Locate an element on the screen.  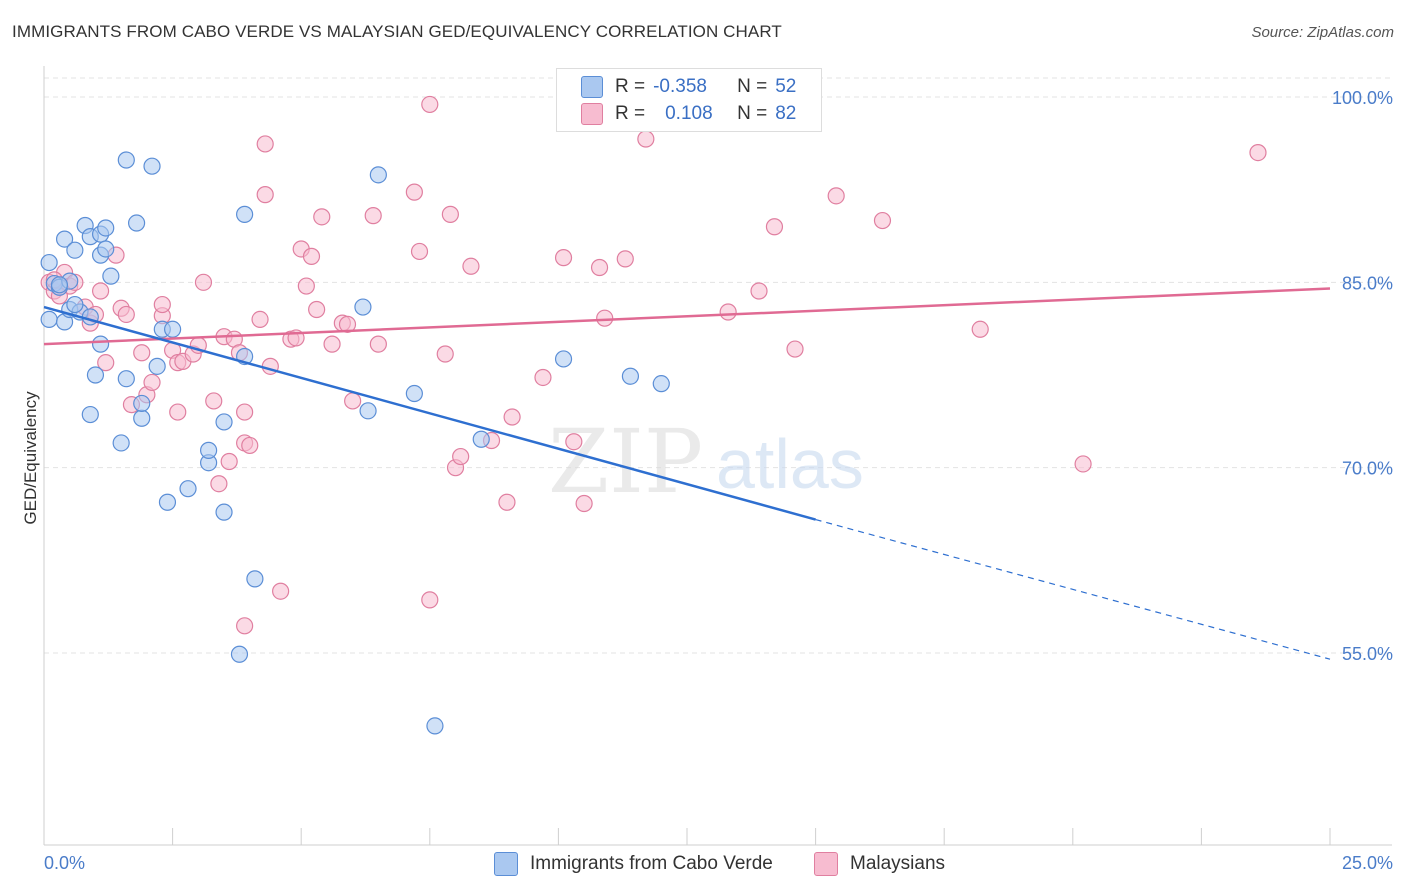
n-value: 82 is located at coordinates (786, 113).